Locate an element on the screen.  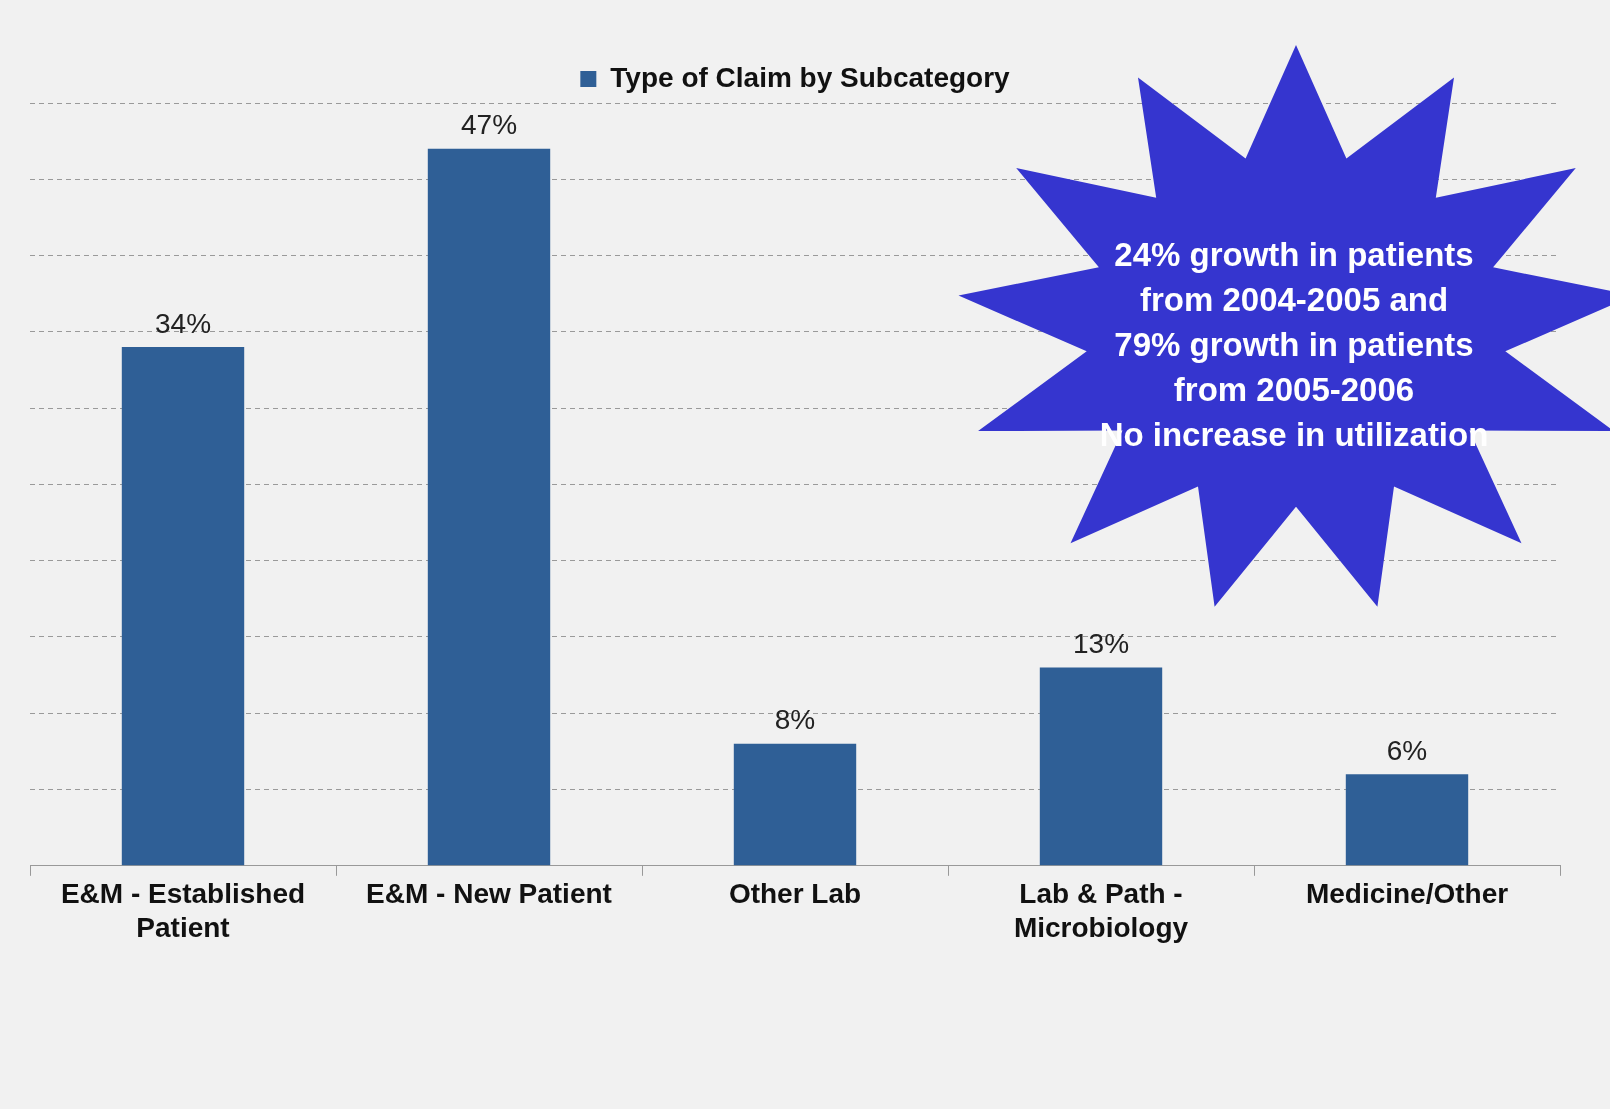
data-label: 13% is located at coordinates (1101, 644).